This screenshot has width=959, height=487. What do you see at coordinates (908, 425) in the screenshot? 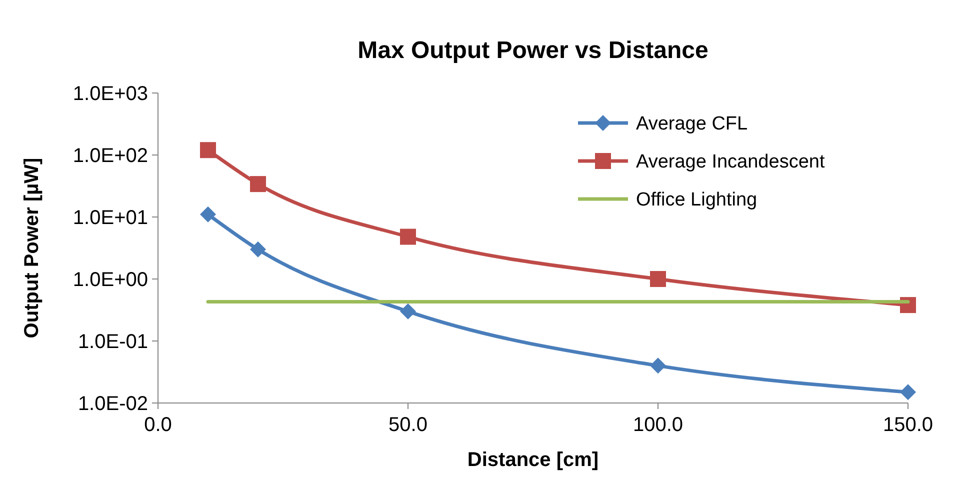
I see `x-tick-label: 150.0` at bounding box center [908, 425].